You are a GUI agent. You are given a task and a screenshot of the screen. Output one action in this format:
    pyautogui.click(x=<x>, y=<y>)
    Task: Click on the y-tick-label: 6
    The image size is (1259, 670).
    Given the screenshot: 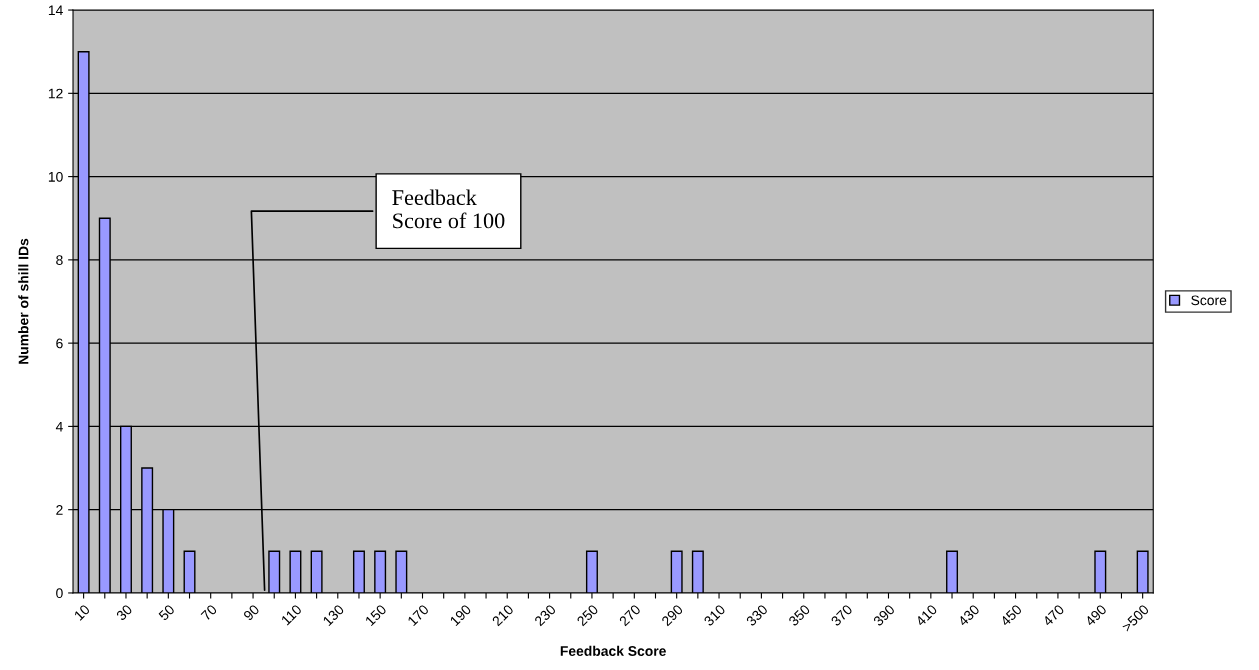 What is the action you would take?
    pyautogui.click(x=59, y=343)
    